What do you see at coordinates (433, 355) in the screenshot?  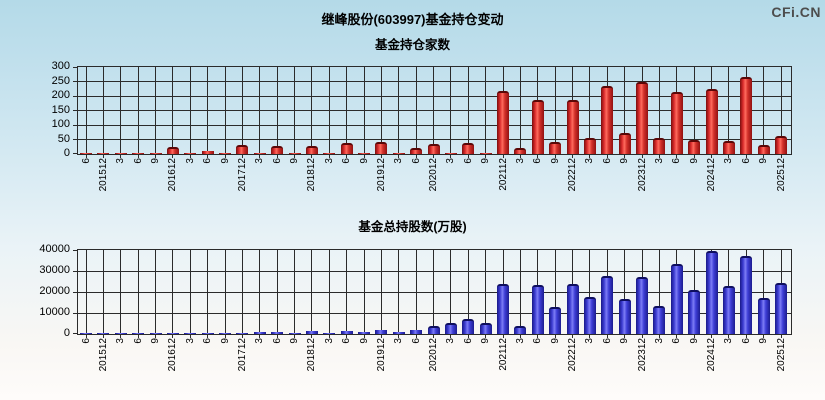 I see `x-tick-label: 202012` at bounding box center [433, 355].